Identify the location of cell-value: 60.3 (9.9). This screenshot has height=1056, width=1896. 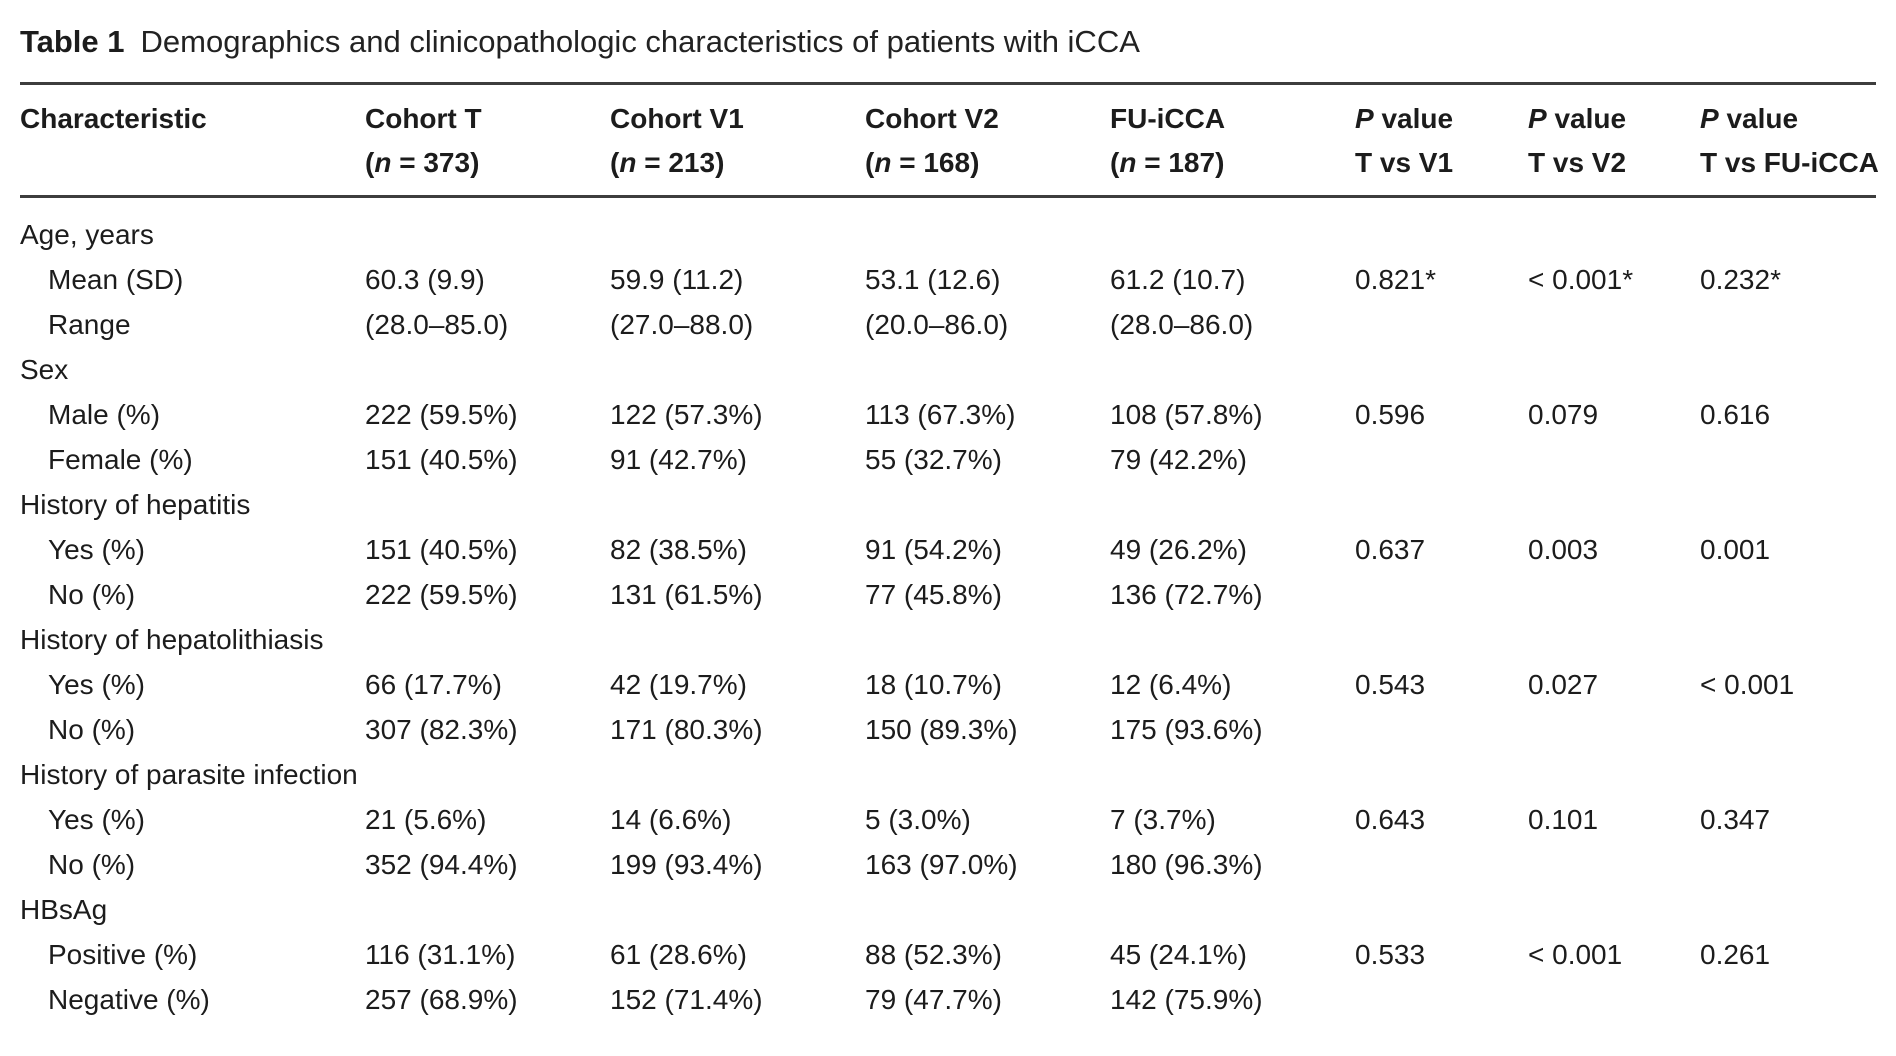
(425, 279).